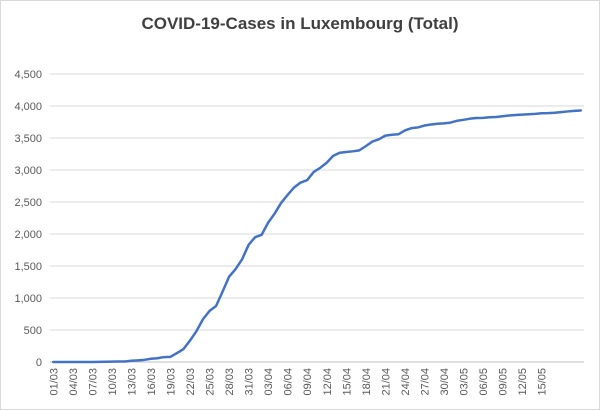  Describe the element at coordinates (152, 382) in the screenshot. I see `x-tick-label: 16/03` at that location.